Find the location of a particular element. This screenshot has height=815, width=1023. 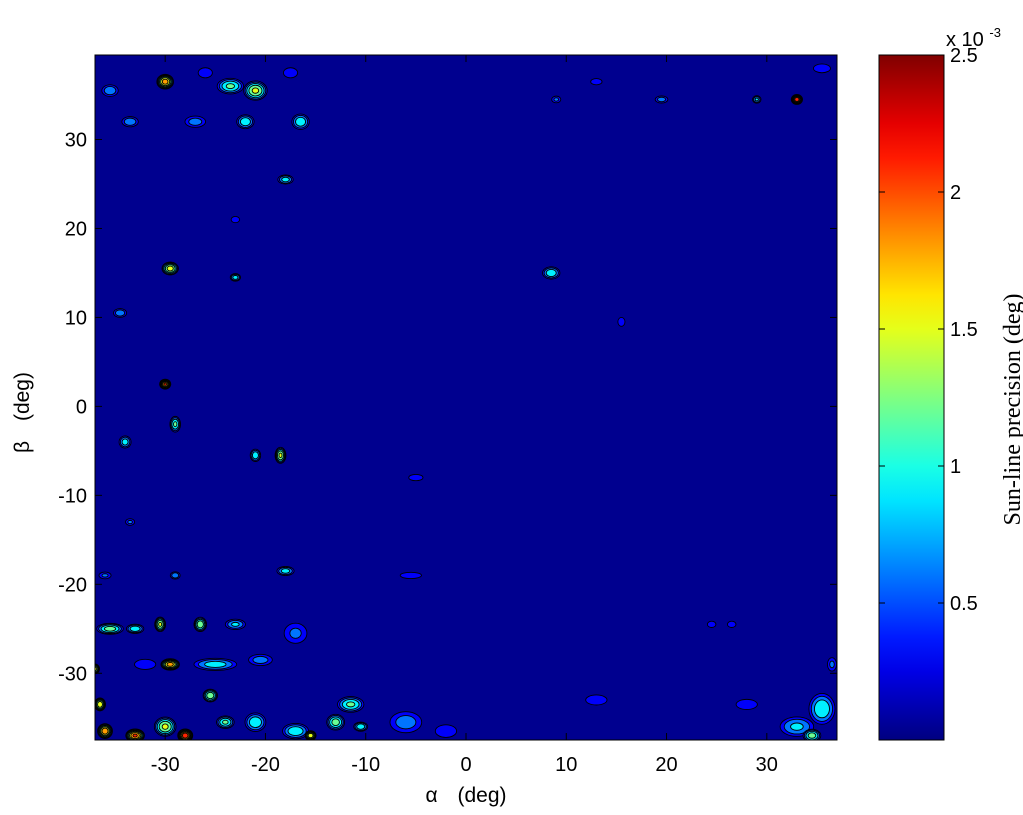

colorbar-exponent: x 10 -3 is located at coordinates (973, 38).